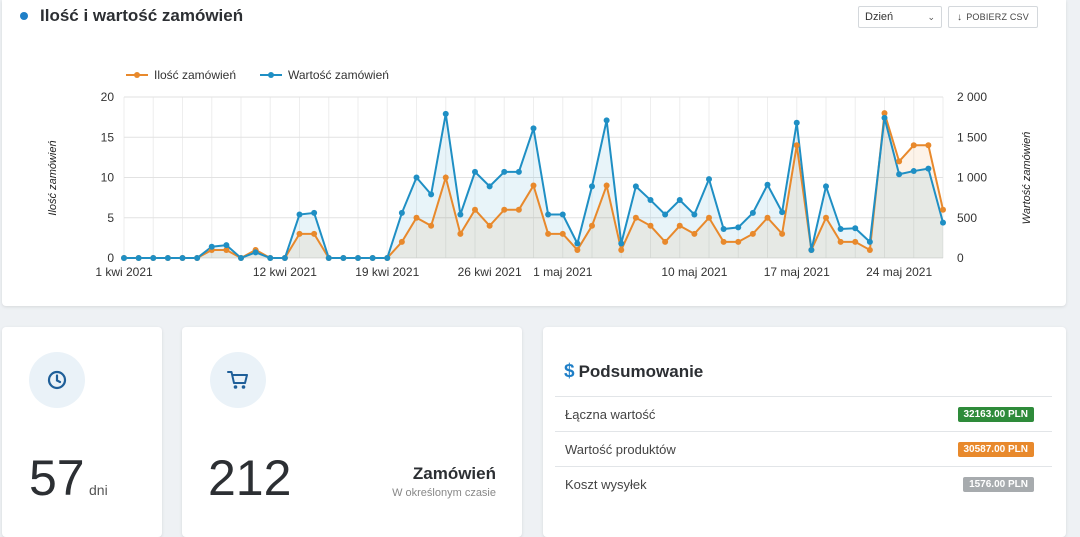 This screenshot has height=537, width=1080. Describe the element at coordinates (110, 258) in the screenshot. I see `y-left-tick-label: 0` at that location.